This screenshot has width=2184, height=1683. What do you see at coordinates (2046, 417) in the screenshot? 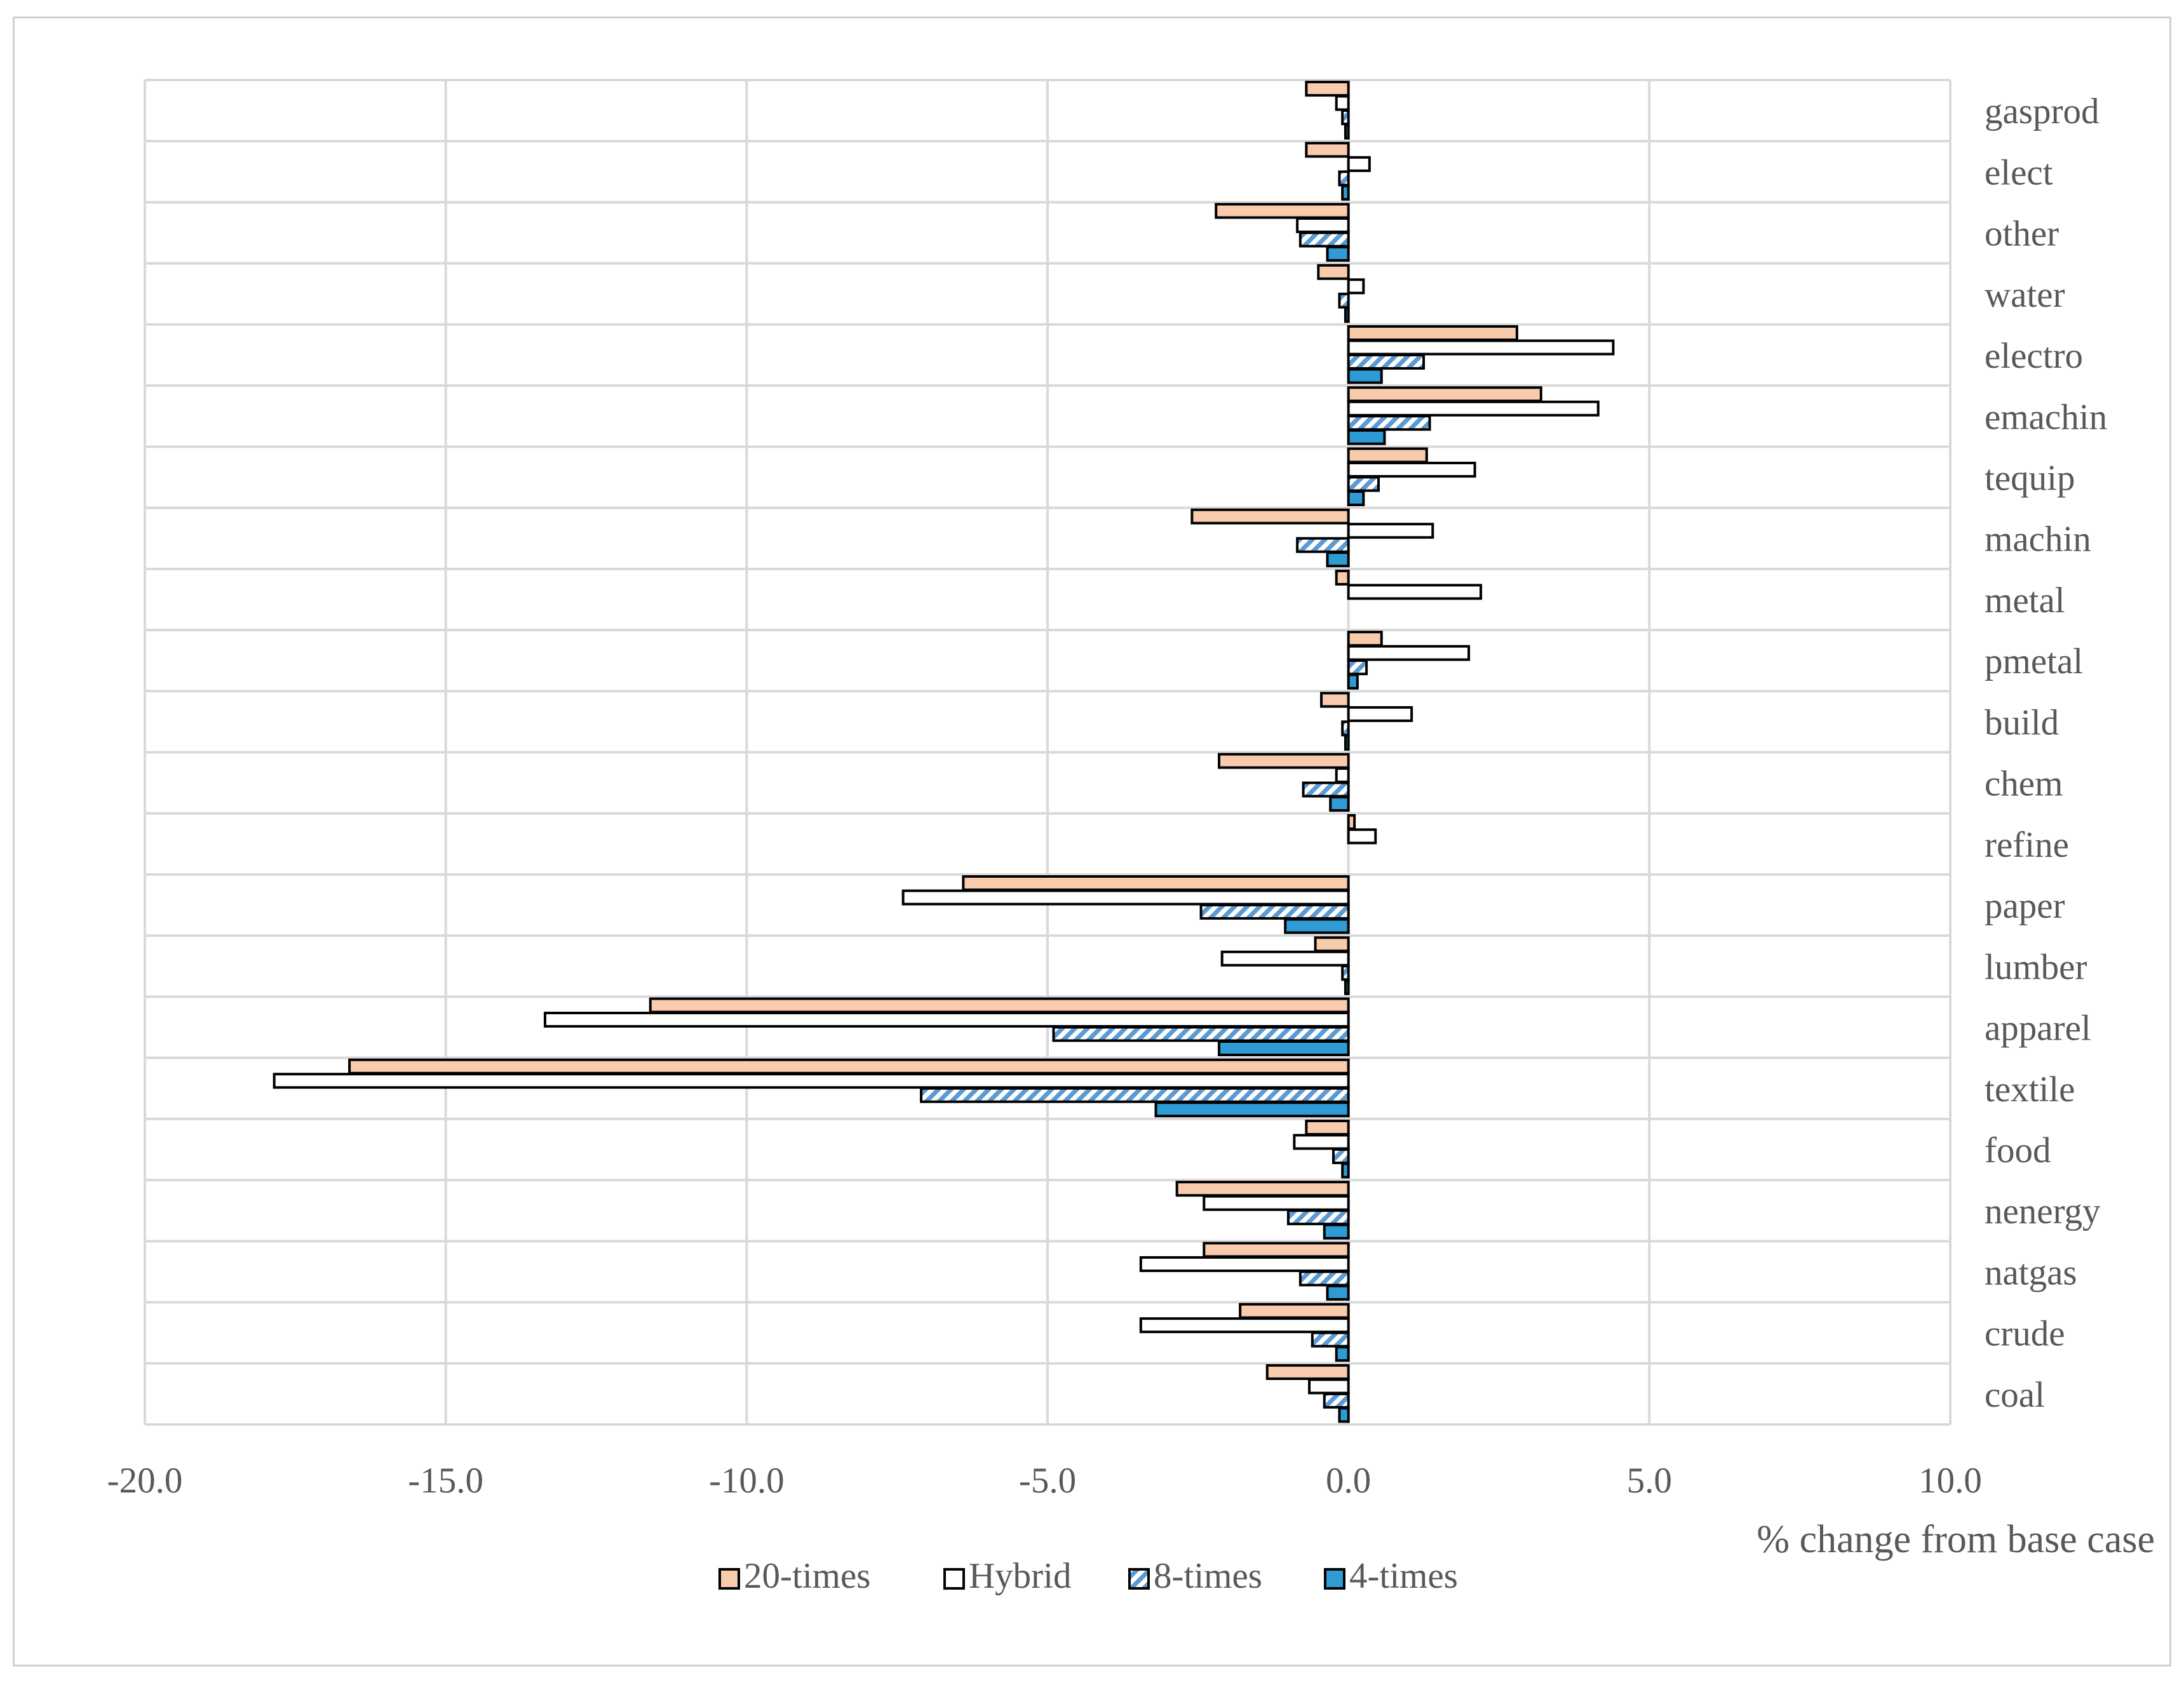
I see `category-label-emachin: emachin` at bounding box center [2046, 417].